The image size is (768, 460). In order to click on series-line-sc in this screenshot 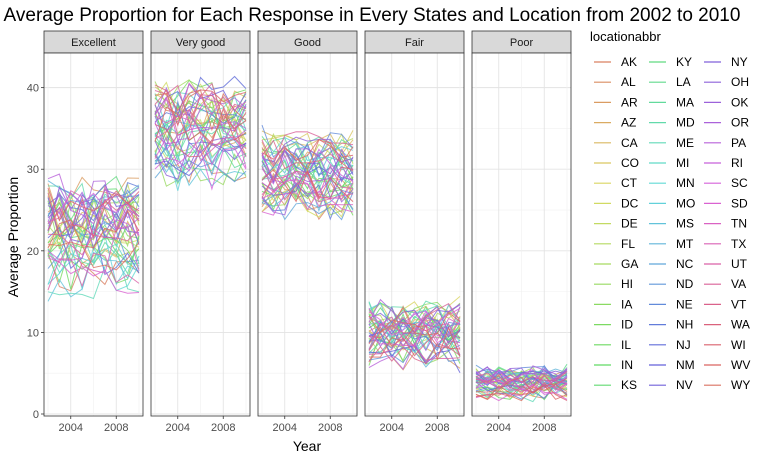, I will do `click(200, 169)`.